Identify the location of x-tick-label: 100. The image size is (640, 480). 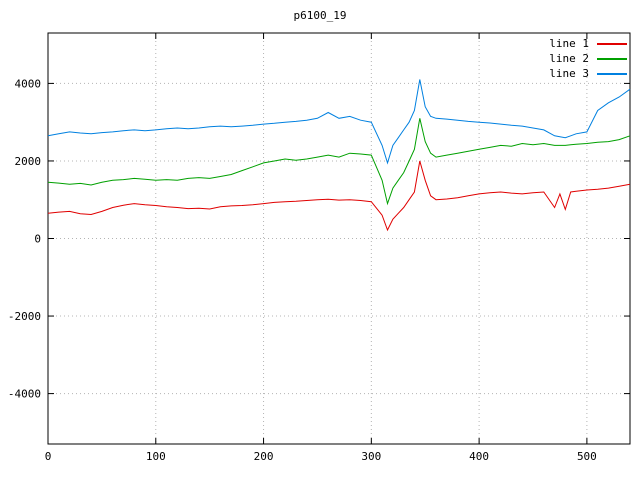
(156, 456).